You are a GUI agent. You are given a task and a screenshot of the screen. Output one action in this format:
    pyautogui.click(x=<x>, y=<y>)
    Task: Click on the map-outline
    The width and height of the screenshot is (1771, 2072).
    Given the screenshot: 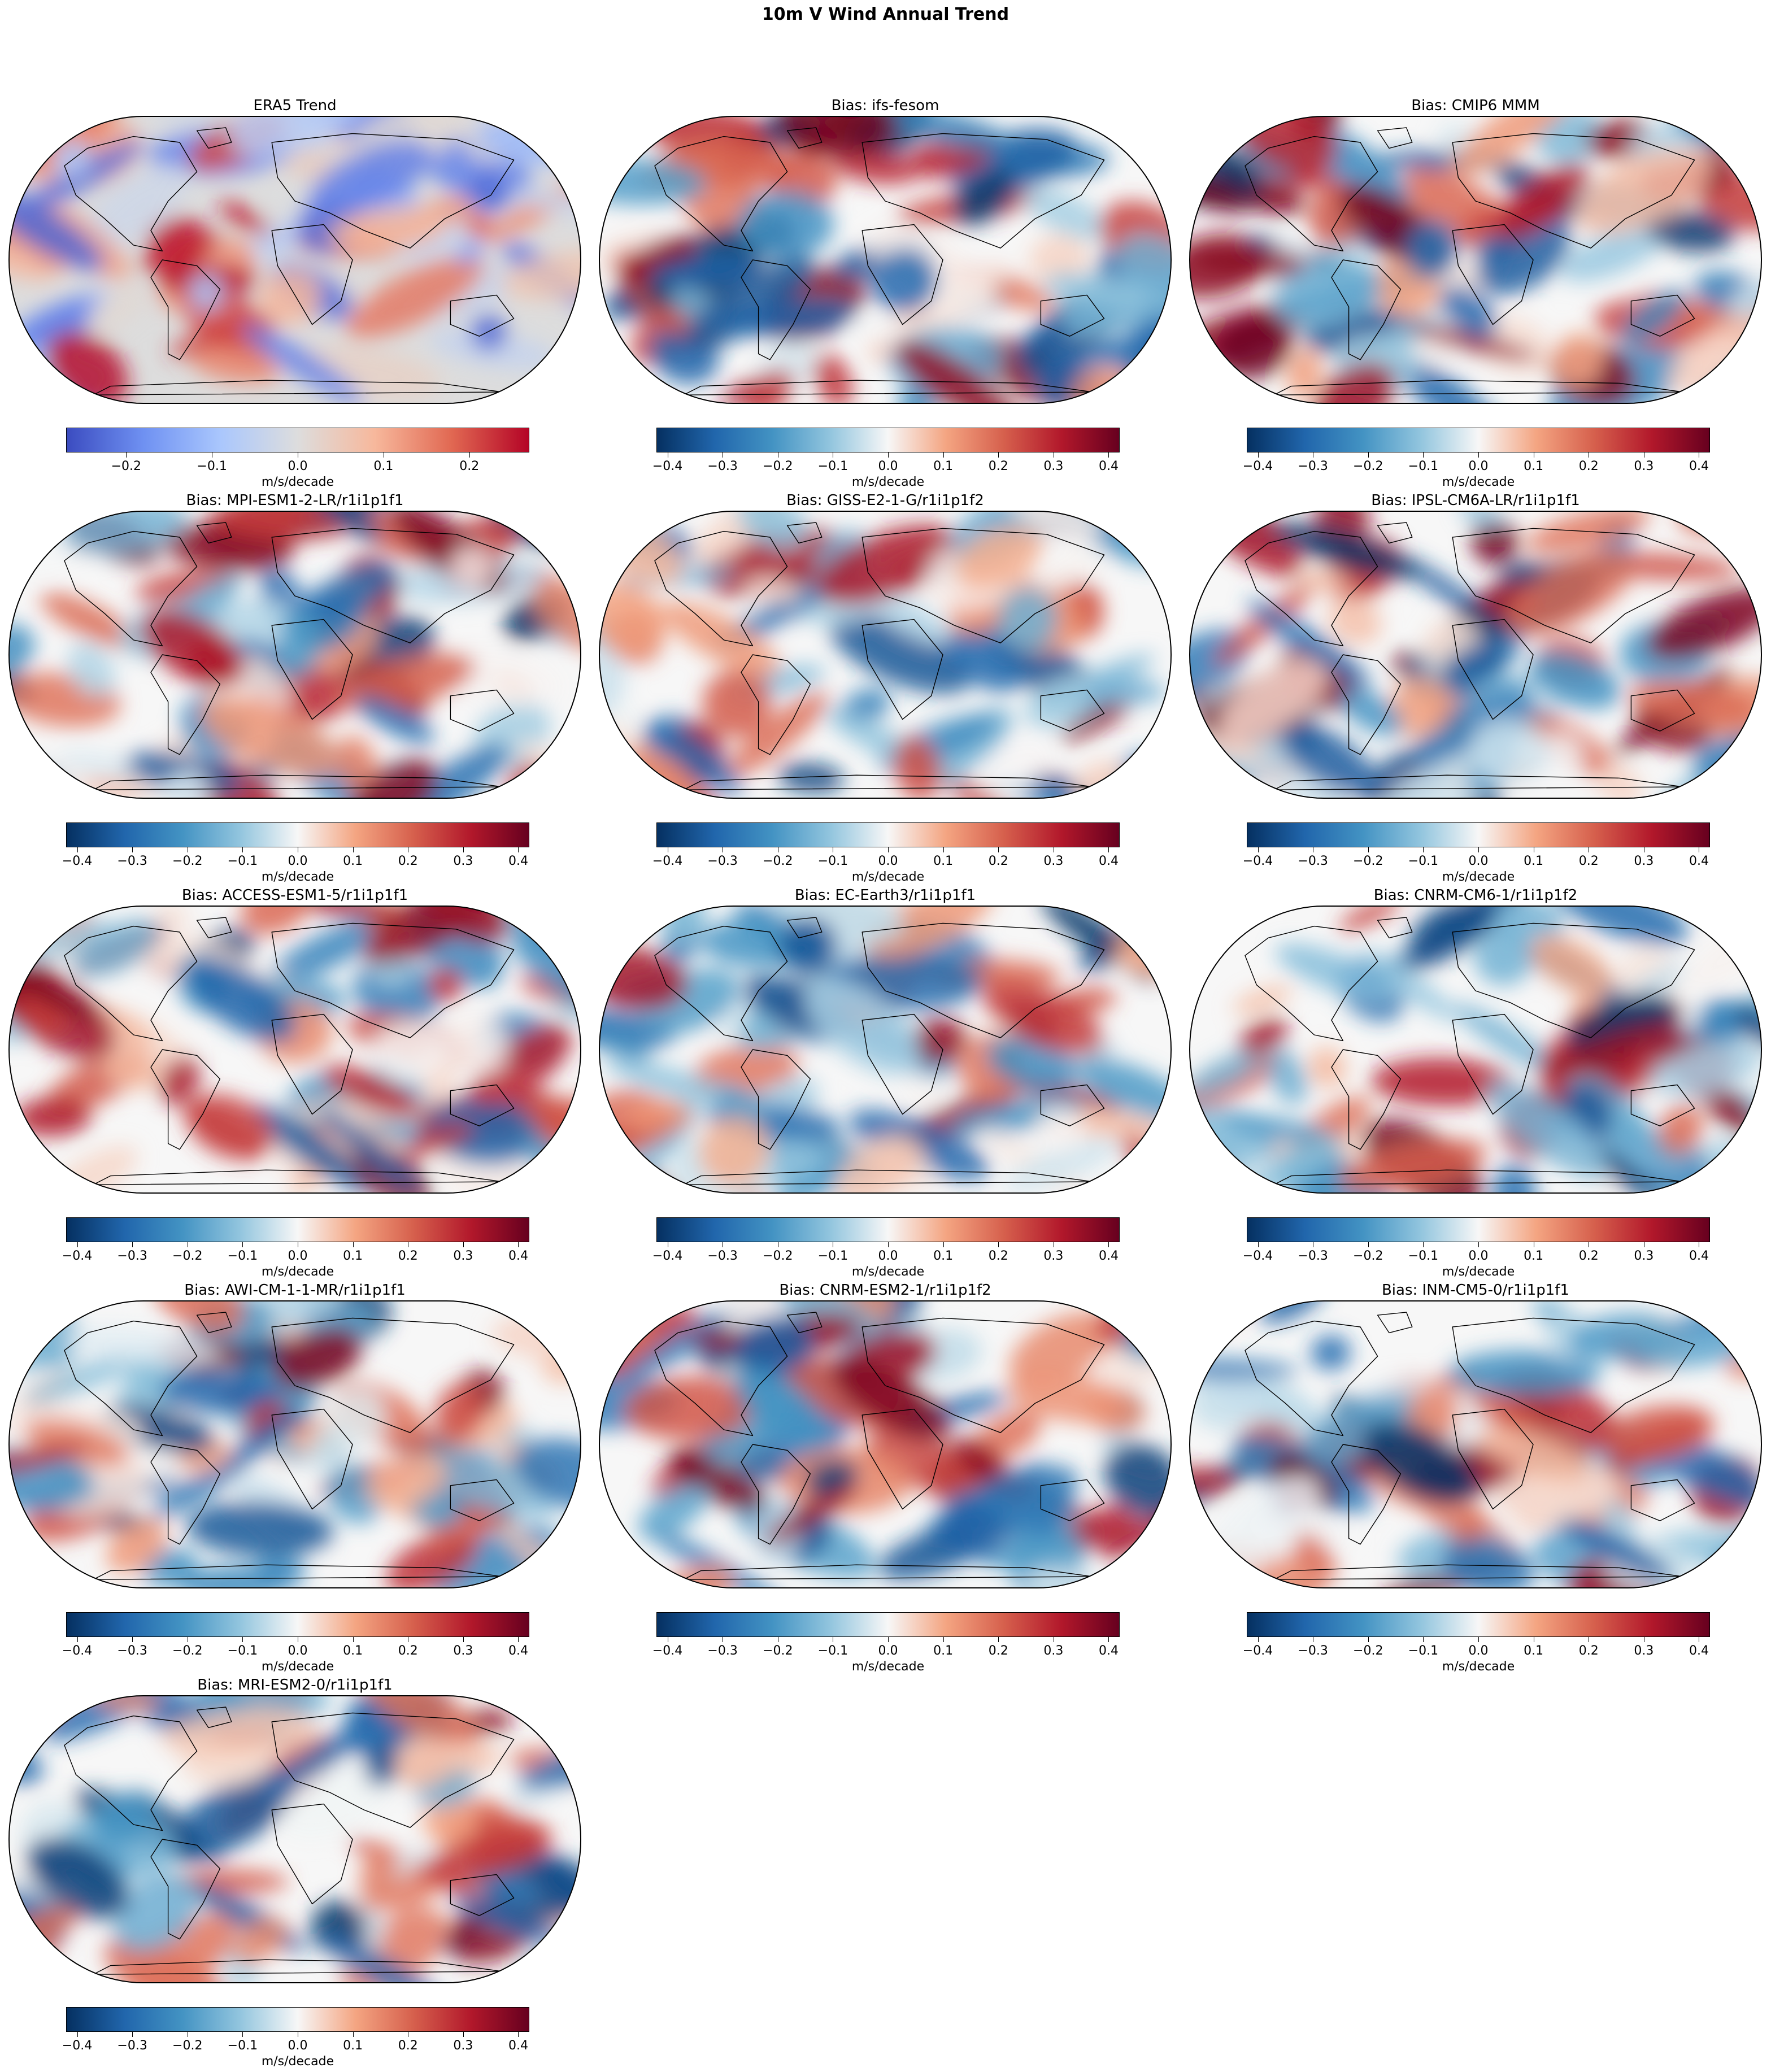 What is the action you would take?
    pyautogui.click(x=295, y=655)
    